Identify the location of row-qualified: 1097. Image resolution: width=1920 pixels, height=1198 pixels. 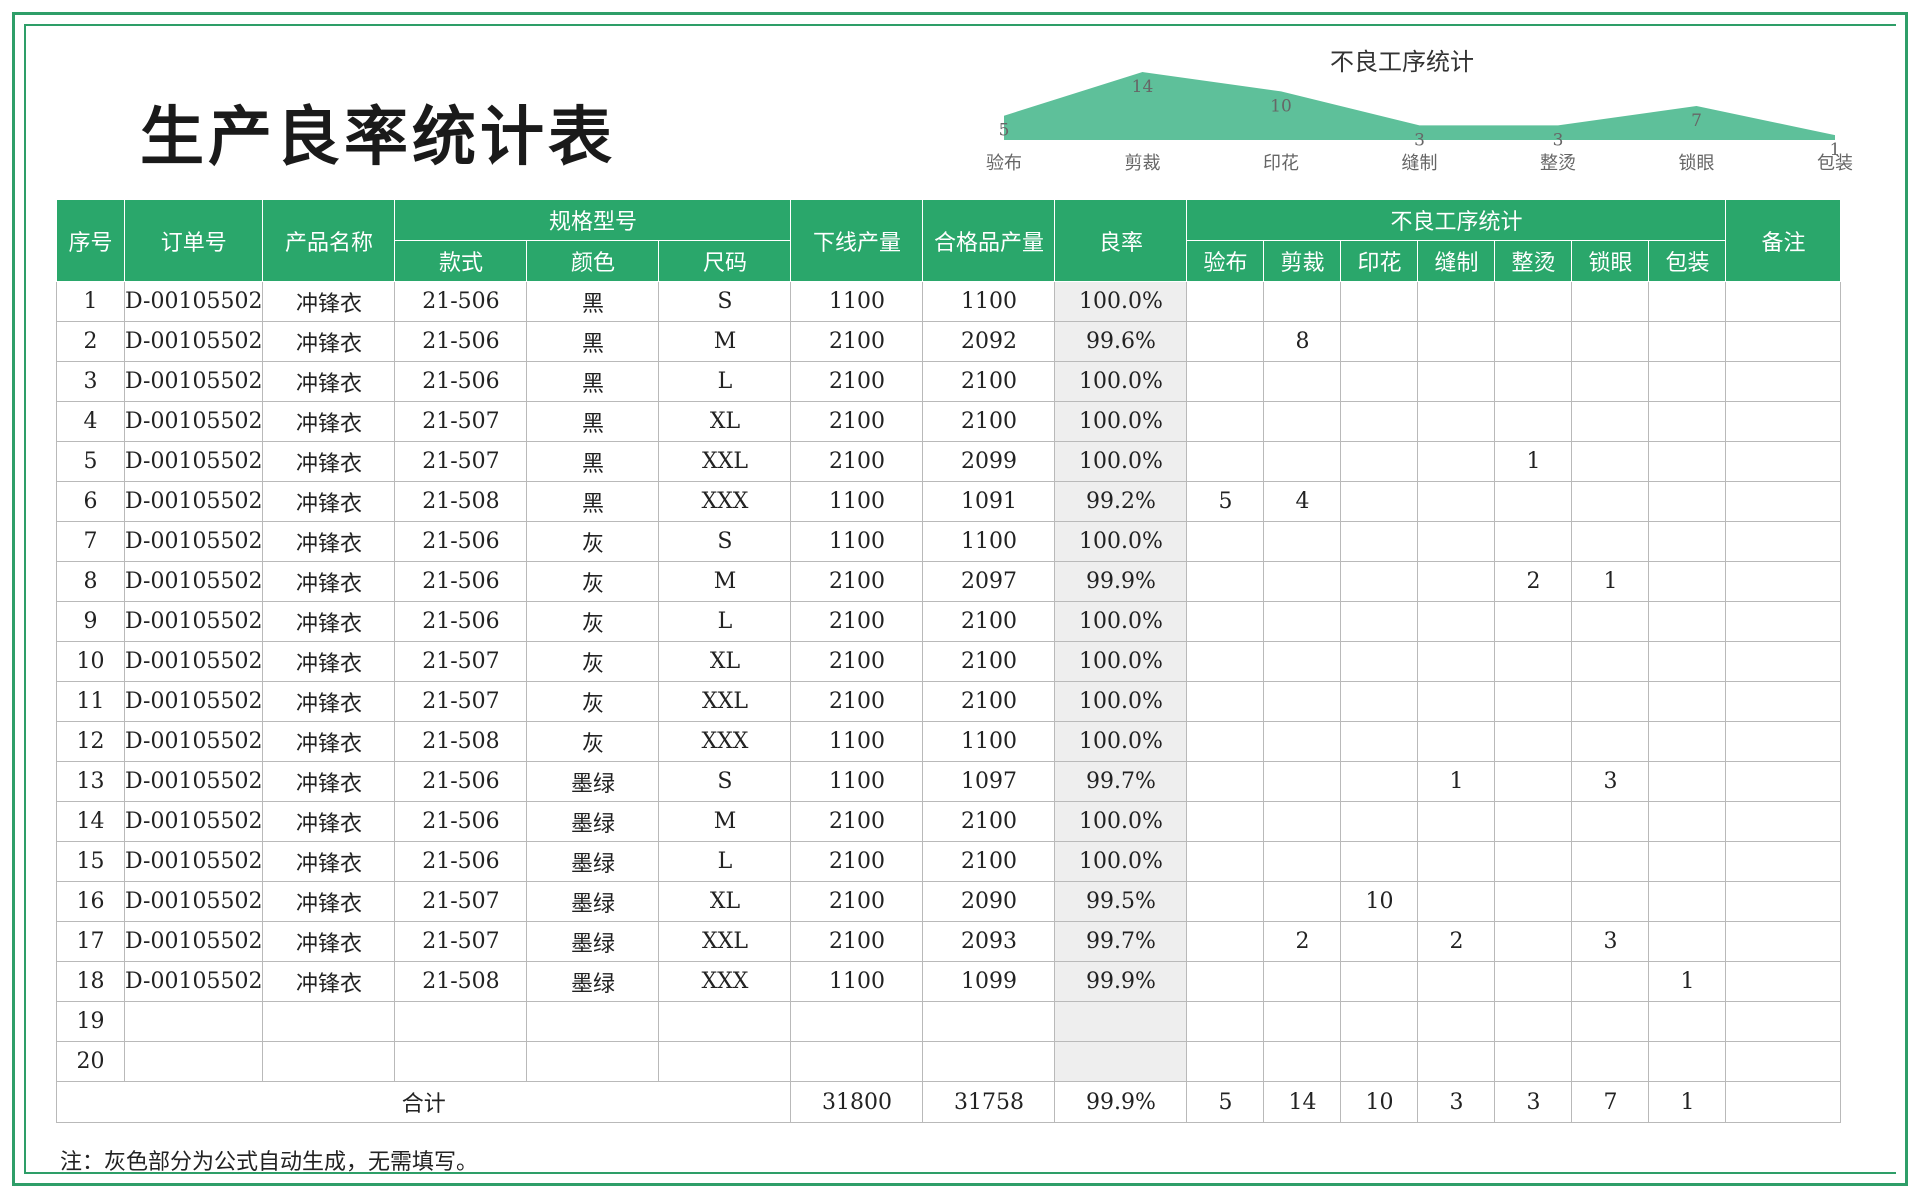
(989, 781).